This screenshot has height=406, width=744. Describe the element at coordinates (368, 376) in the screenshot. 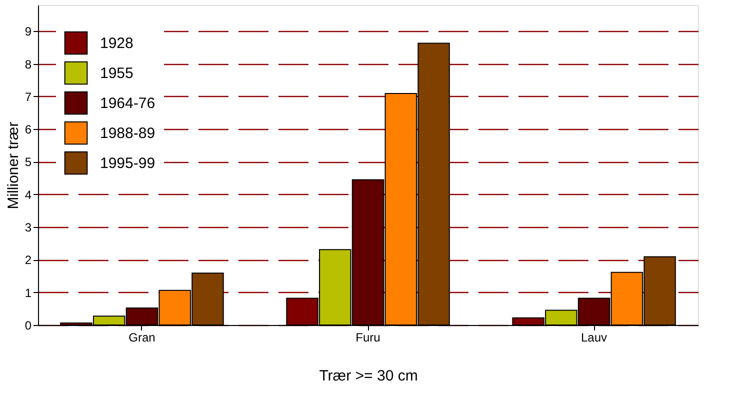

I see `x-axis-title: Trær >= 30 cm` at that location.